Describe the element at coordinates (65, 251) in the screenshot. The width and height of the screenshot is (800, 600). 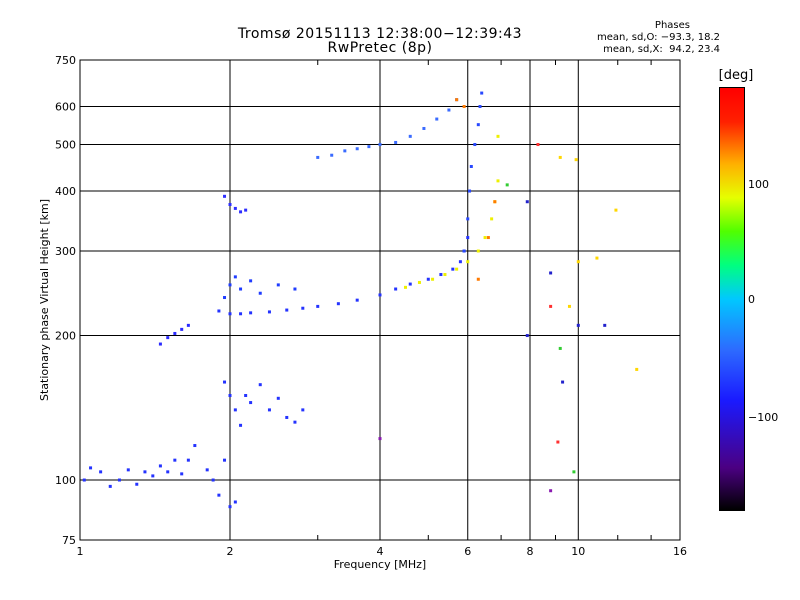
I see `y-tick-label: 300` at that location.